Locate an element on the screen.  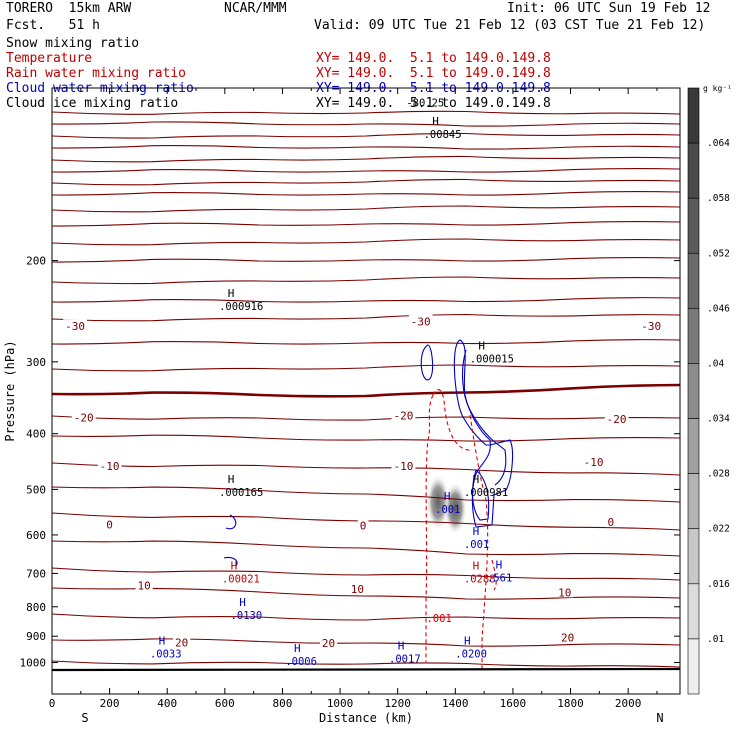
x-tick-label: 0 is located at coordinates (52, 703).